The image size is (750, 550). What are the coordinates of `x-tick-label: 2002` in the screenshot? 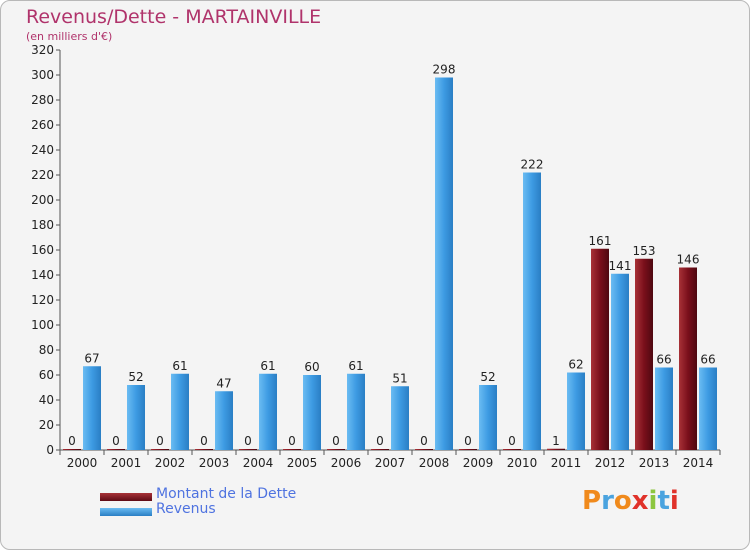 It's located at (170, 463).